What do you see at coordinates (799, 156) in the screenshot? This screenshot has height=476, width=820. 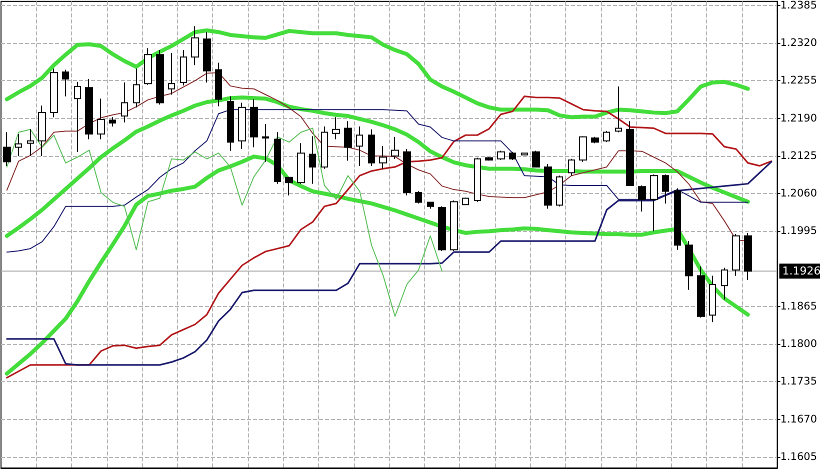 I see `y-tick-label: 1.2125` at bounding box center [799, 156].